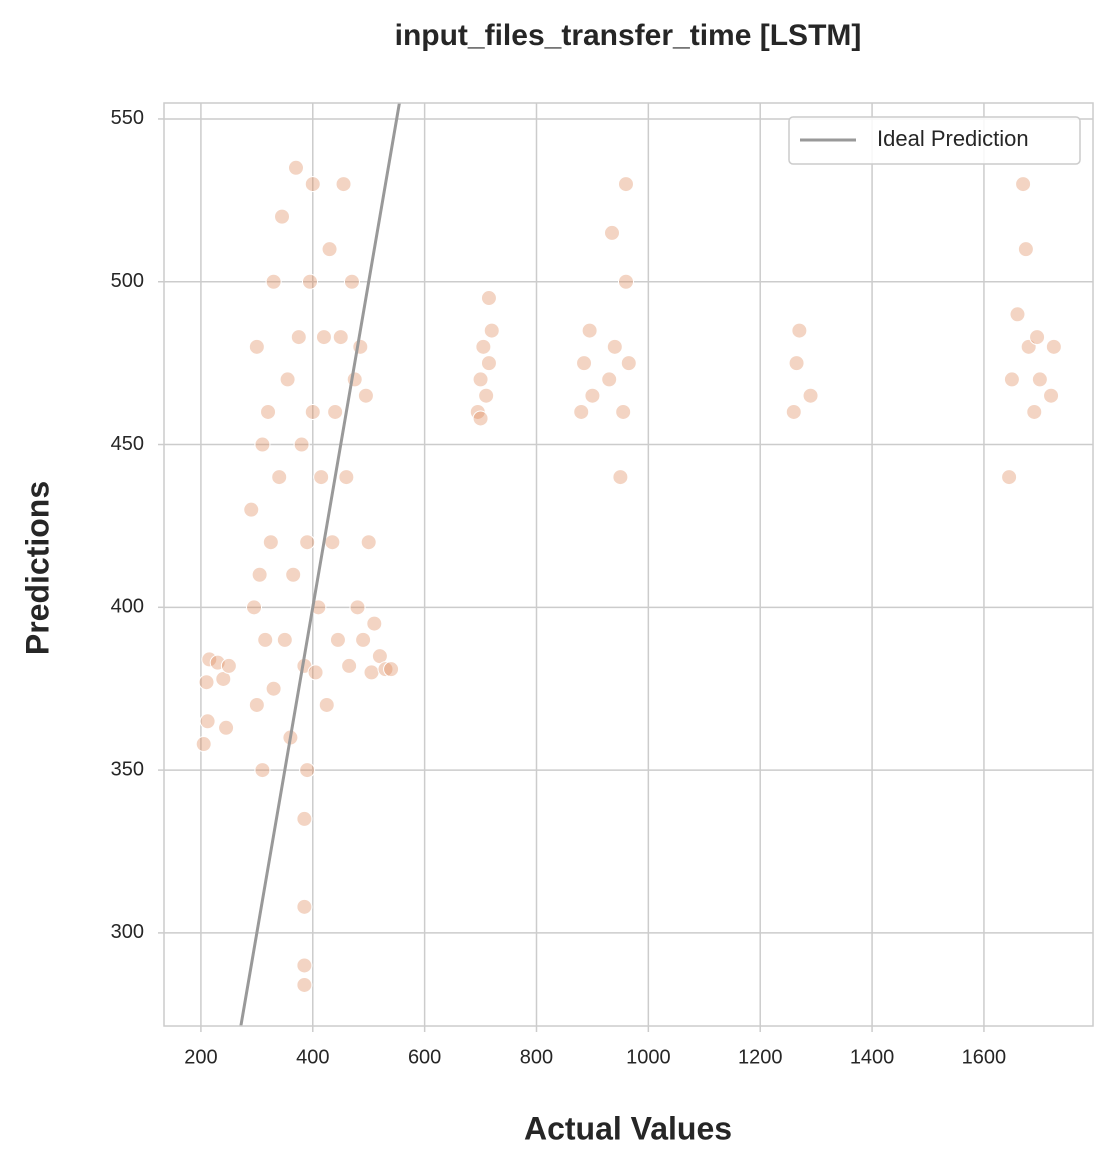  I want to click on y-tick-label: 350, so click(127, 769).